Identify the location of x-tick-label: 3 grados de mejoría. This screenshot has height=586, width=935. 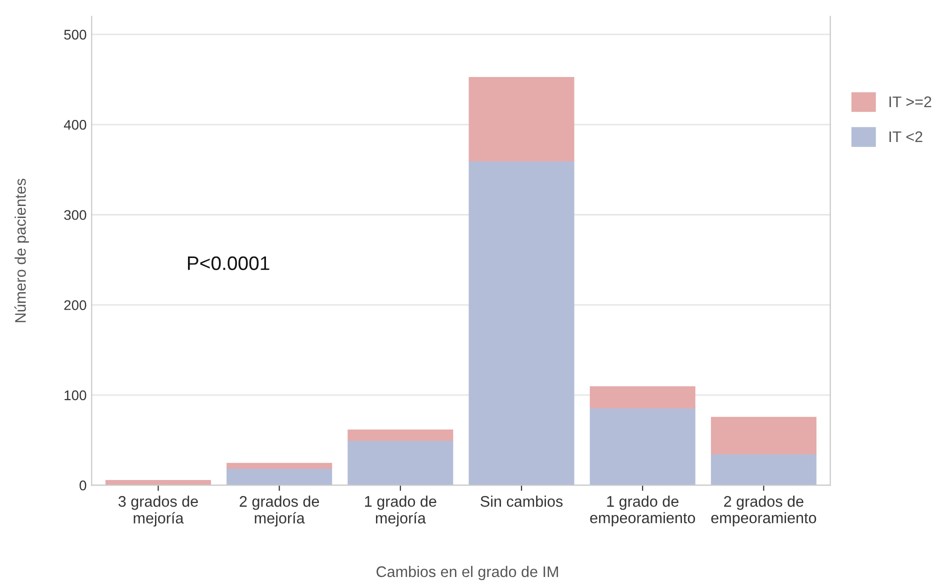
(158, 511).